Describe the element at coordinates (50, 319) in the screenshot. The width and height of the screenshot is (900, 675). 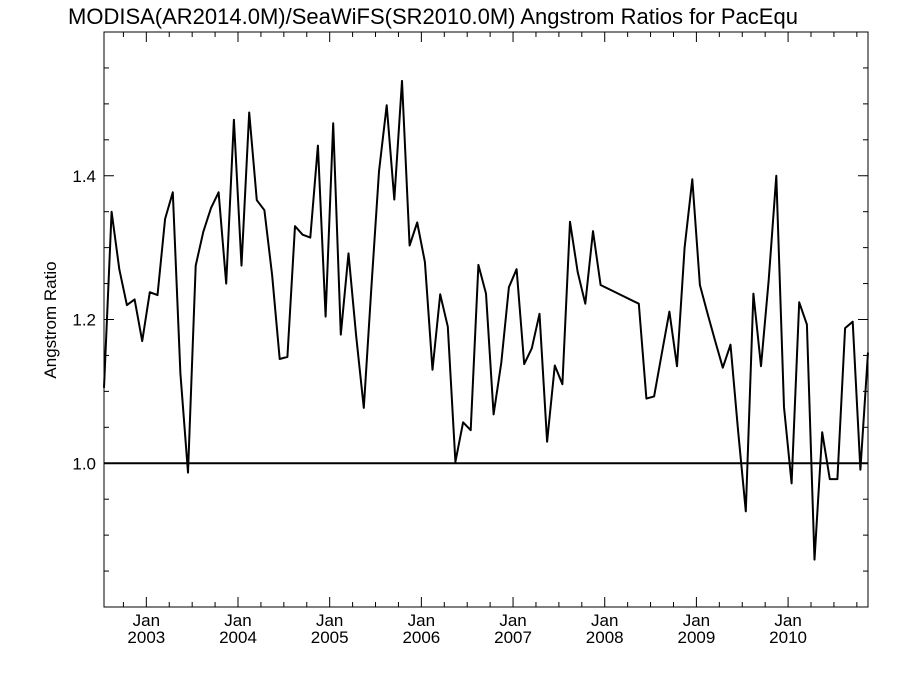
I see `y-axis-label: Angstrom Ratio` at that location.